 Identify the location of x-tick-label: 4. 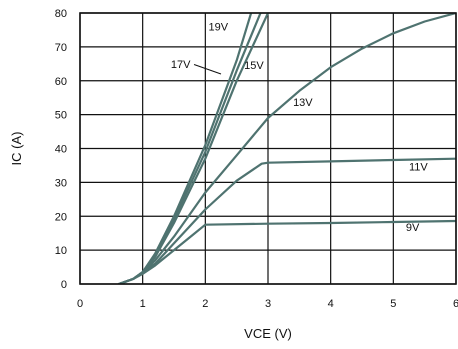
(331, 304).